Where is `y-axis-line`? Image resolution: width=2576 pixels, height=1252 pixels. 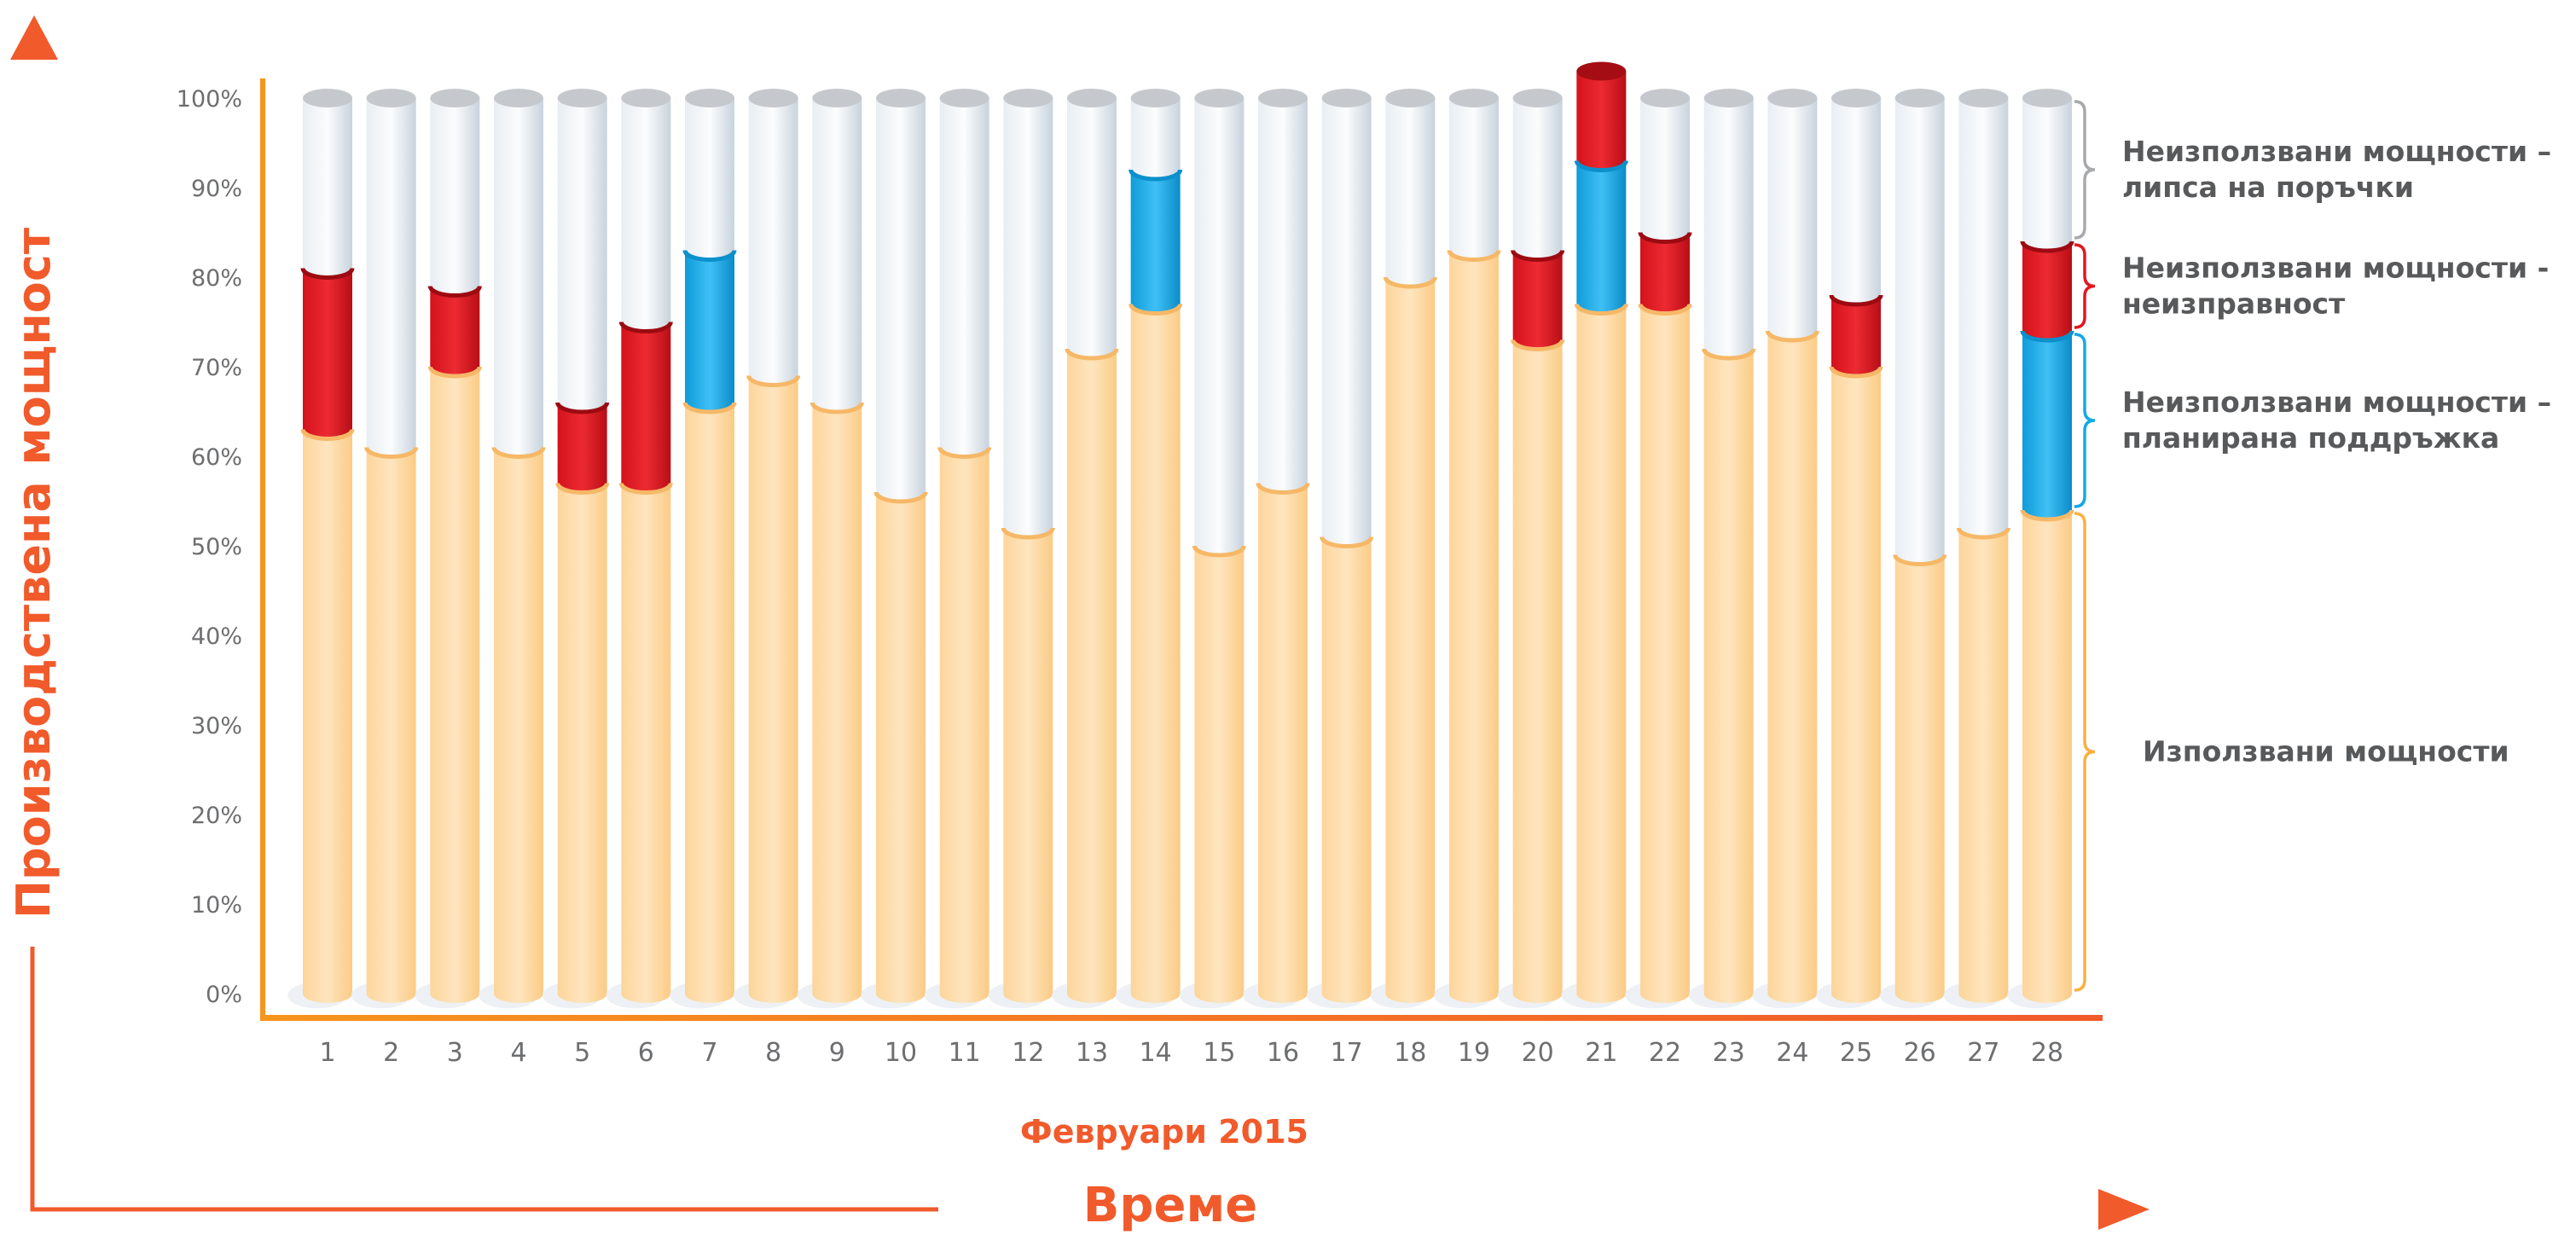
y-axis-line is located at coordinates (262, 549).